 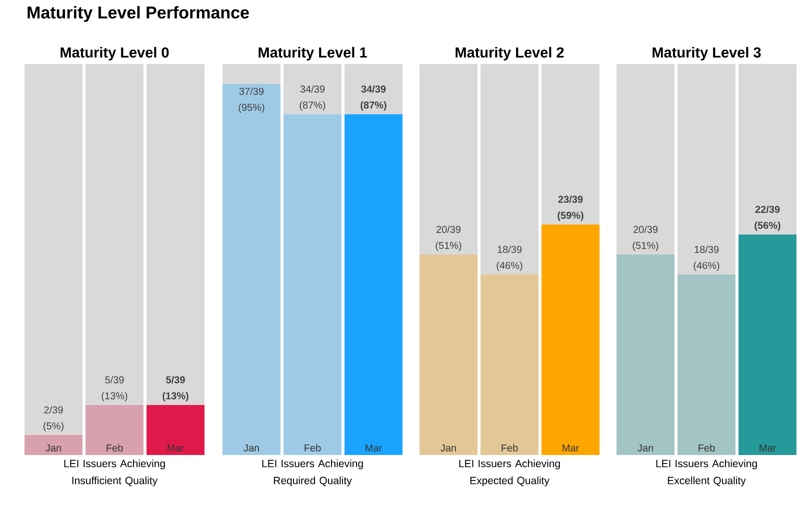 What do you see at coordinates (114, 473) in the screenshot?
I see `x-axis-title: LEI Issuers Achieving Insufficient Quality` at bounding box center [114, 473].